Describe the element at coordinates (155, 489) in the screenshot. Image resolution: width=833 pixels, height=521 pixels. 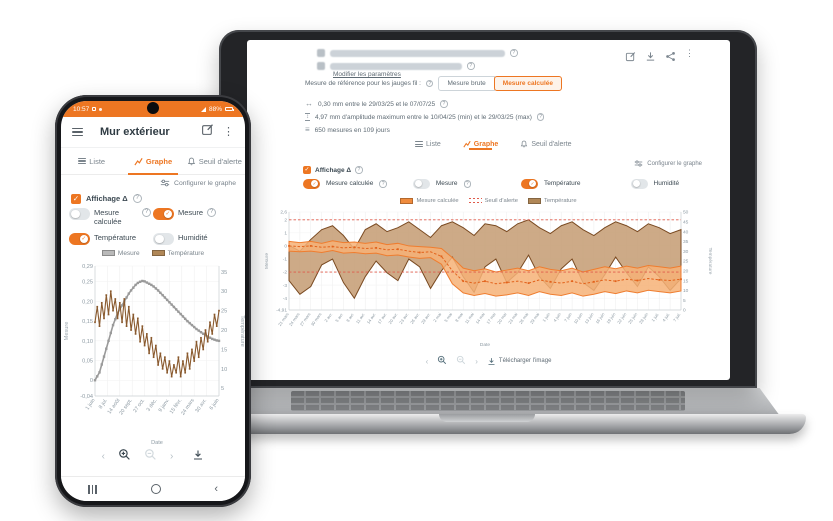
I see `home-button` at that location.